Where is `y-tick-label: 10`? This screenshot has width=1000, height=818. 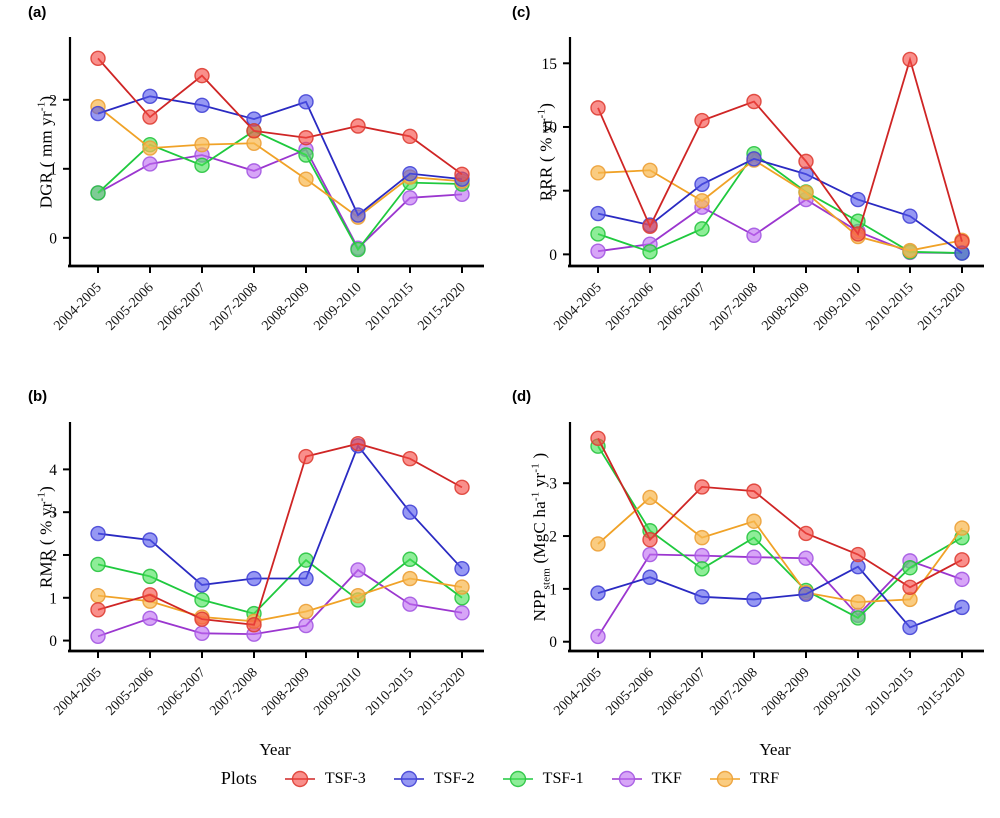
y-tick-label: 10 is located at coordinates (550, 127).